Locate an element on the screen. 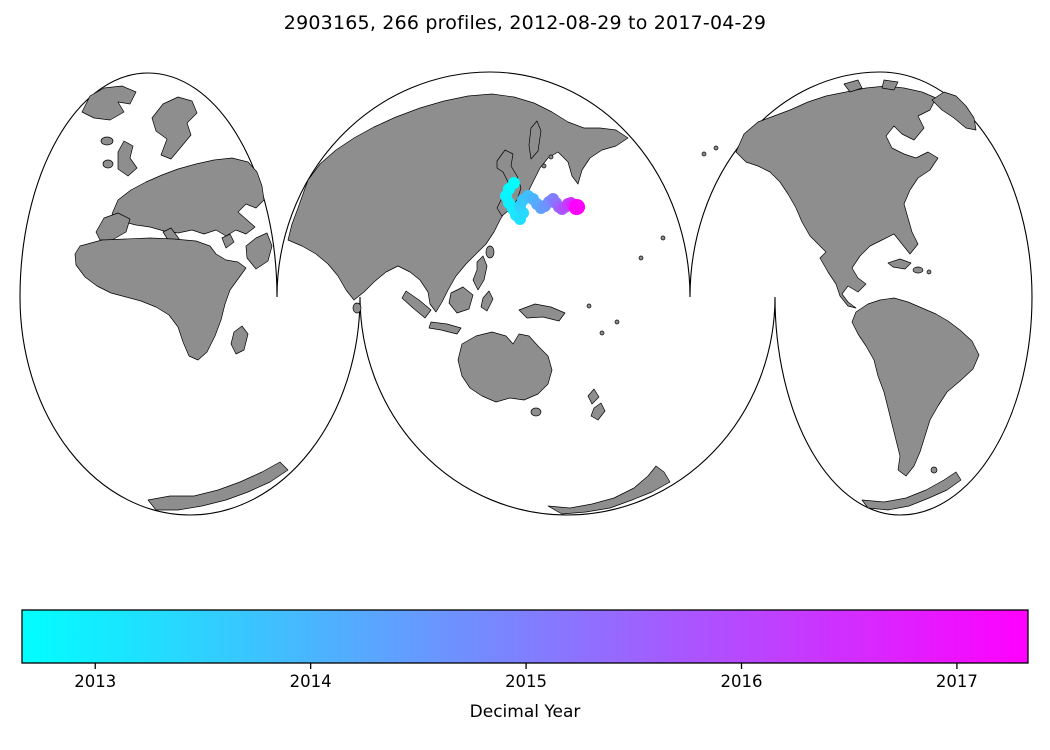  island-new-zealand-south is located at coordinates (598, 411).